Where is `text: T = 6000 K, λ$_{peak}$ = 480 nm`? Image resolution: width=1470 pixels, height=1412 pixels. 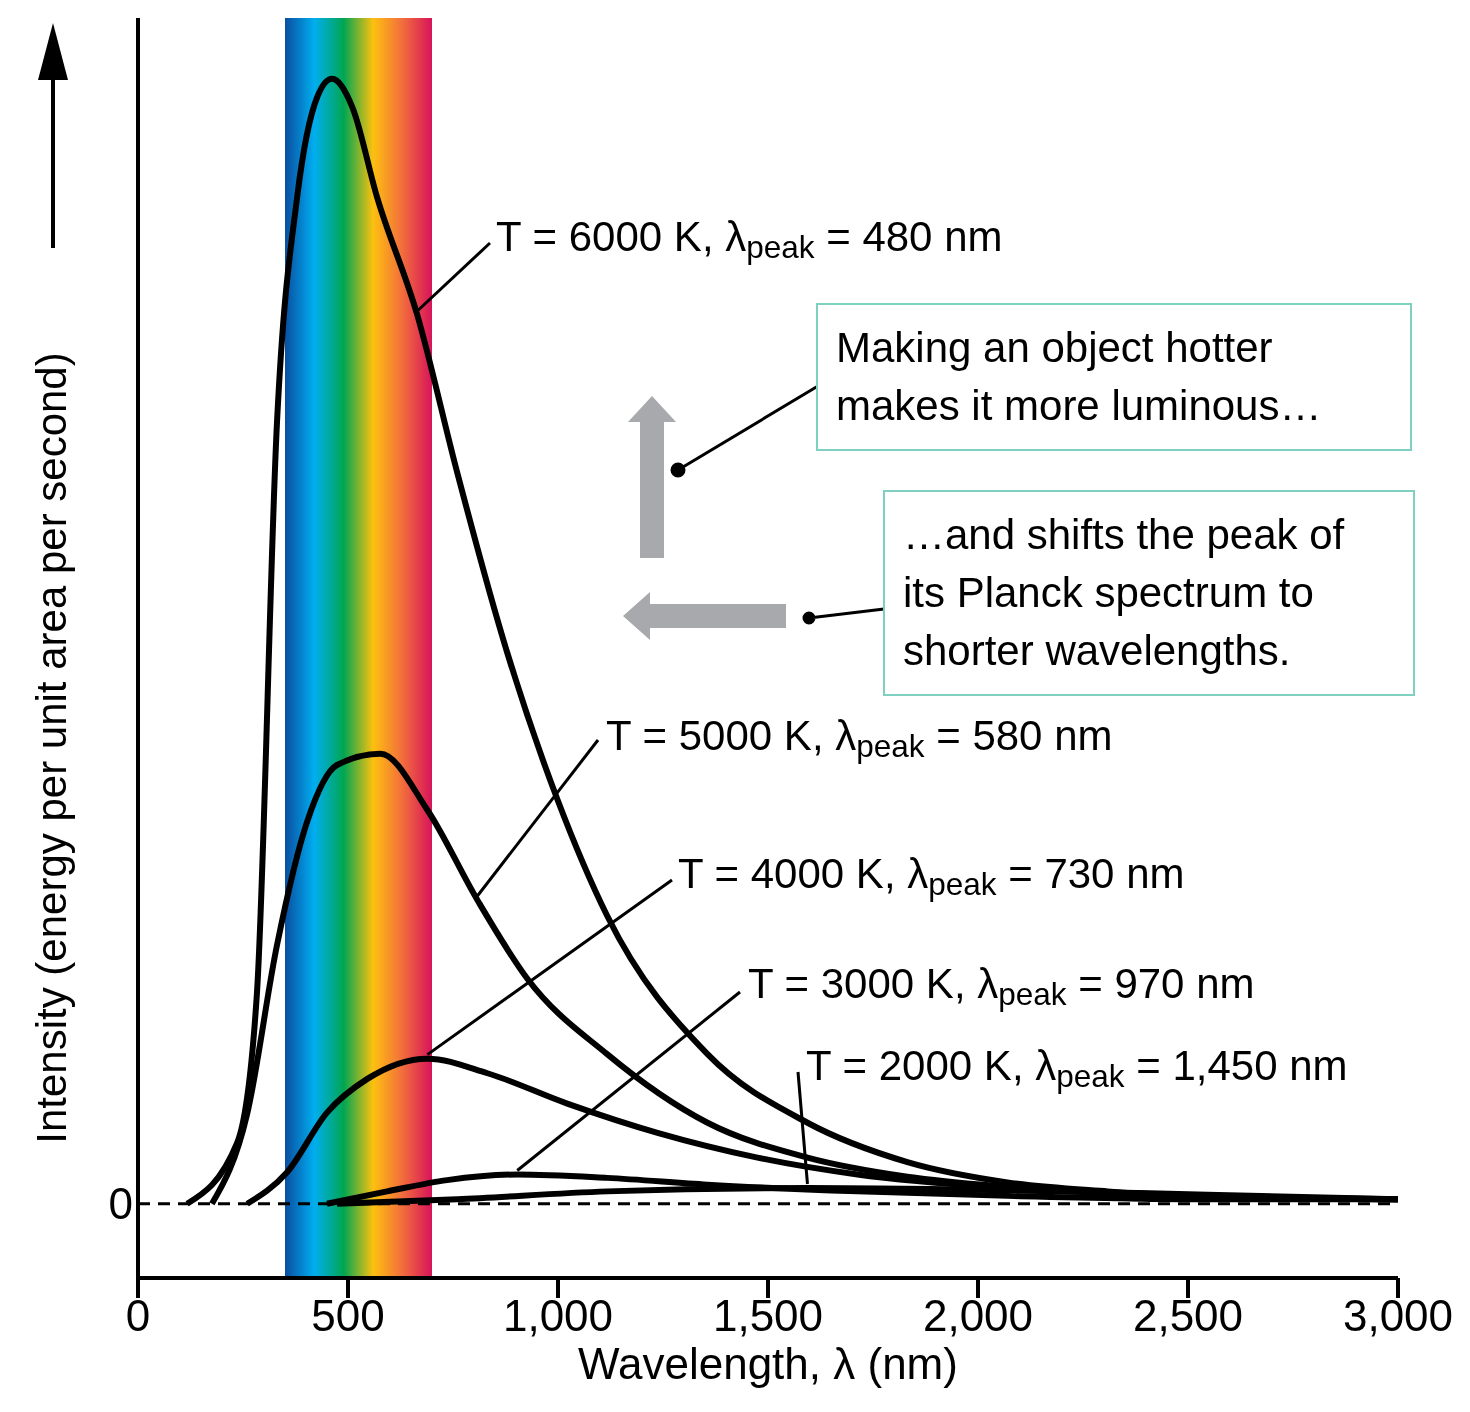
text: T = 6000 K, λ$_{peak}$ = 480 nm is located at coordinates (749, 239).